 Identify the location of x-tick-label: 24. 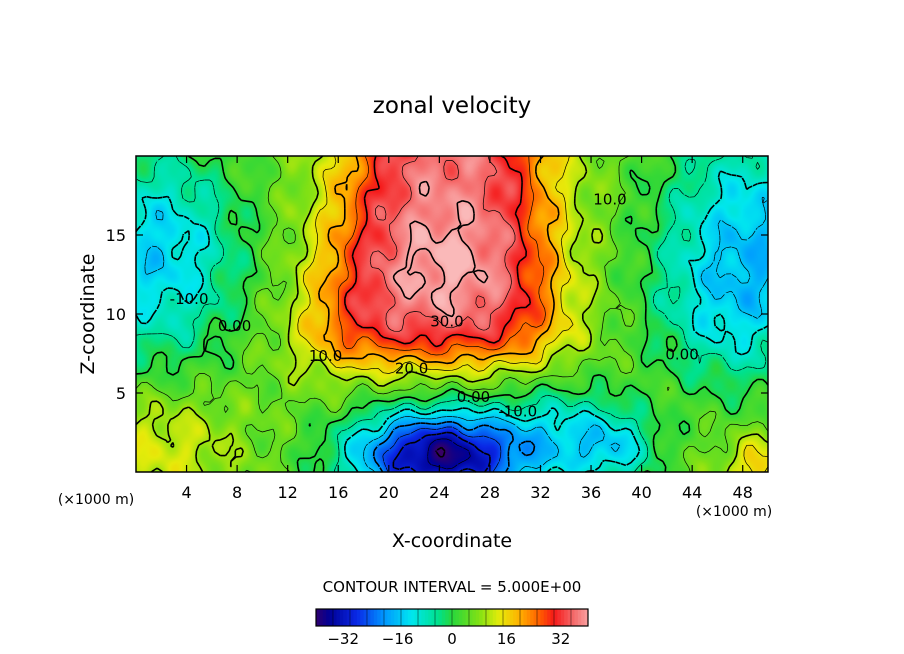
(439, 492).